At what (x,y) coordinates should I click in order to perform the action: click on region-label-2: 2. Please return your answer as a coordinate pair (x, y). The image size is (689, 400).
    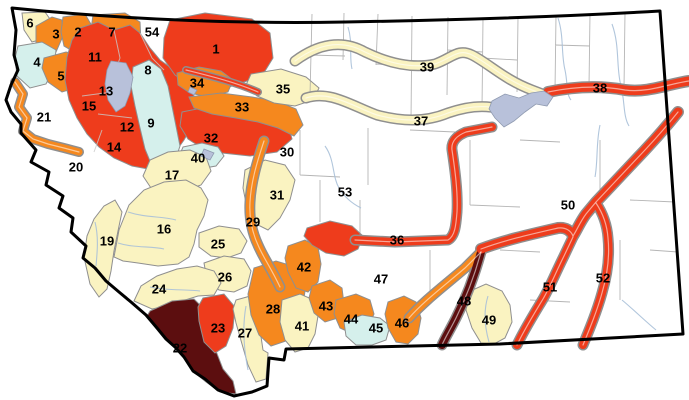
    Looking at the image, I should click on (77, 32).